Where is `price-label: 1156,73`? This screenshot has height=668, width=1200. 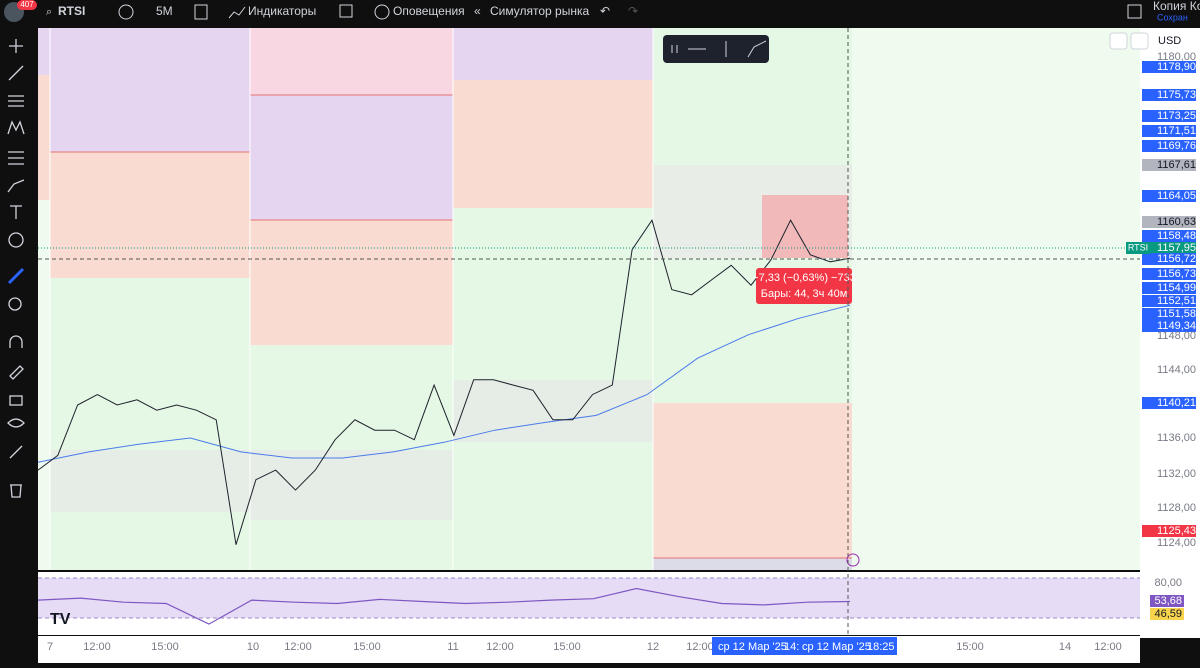
price-label: 1156,73 is located at coordinates (1176, 274).